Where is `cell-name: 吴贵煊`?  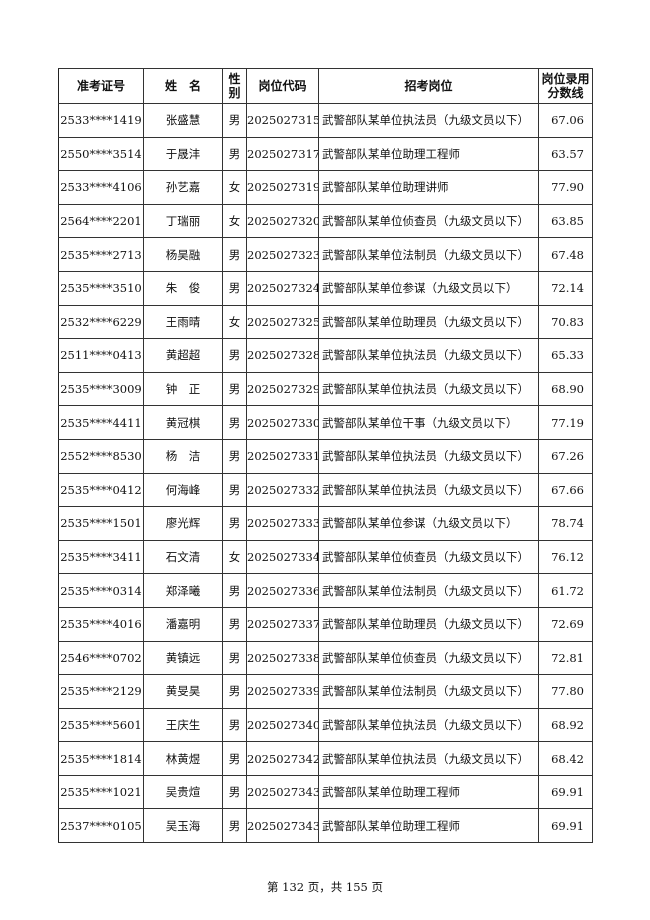
cell-name: 吴贵煊 is located at coordinates (183, 792).